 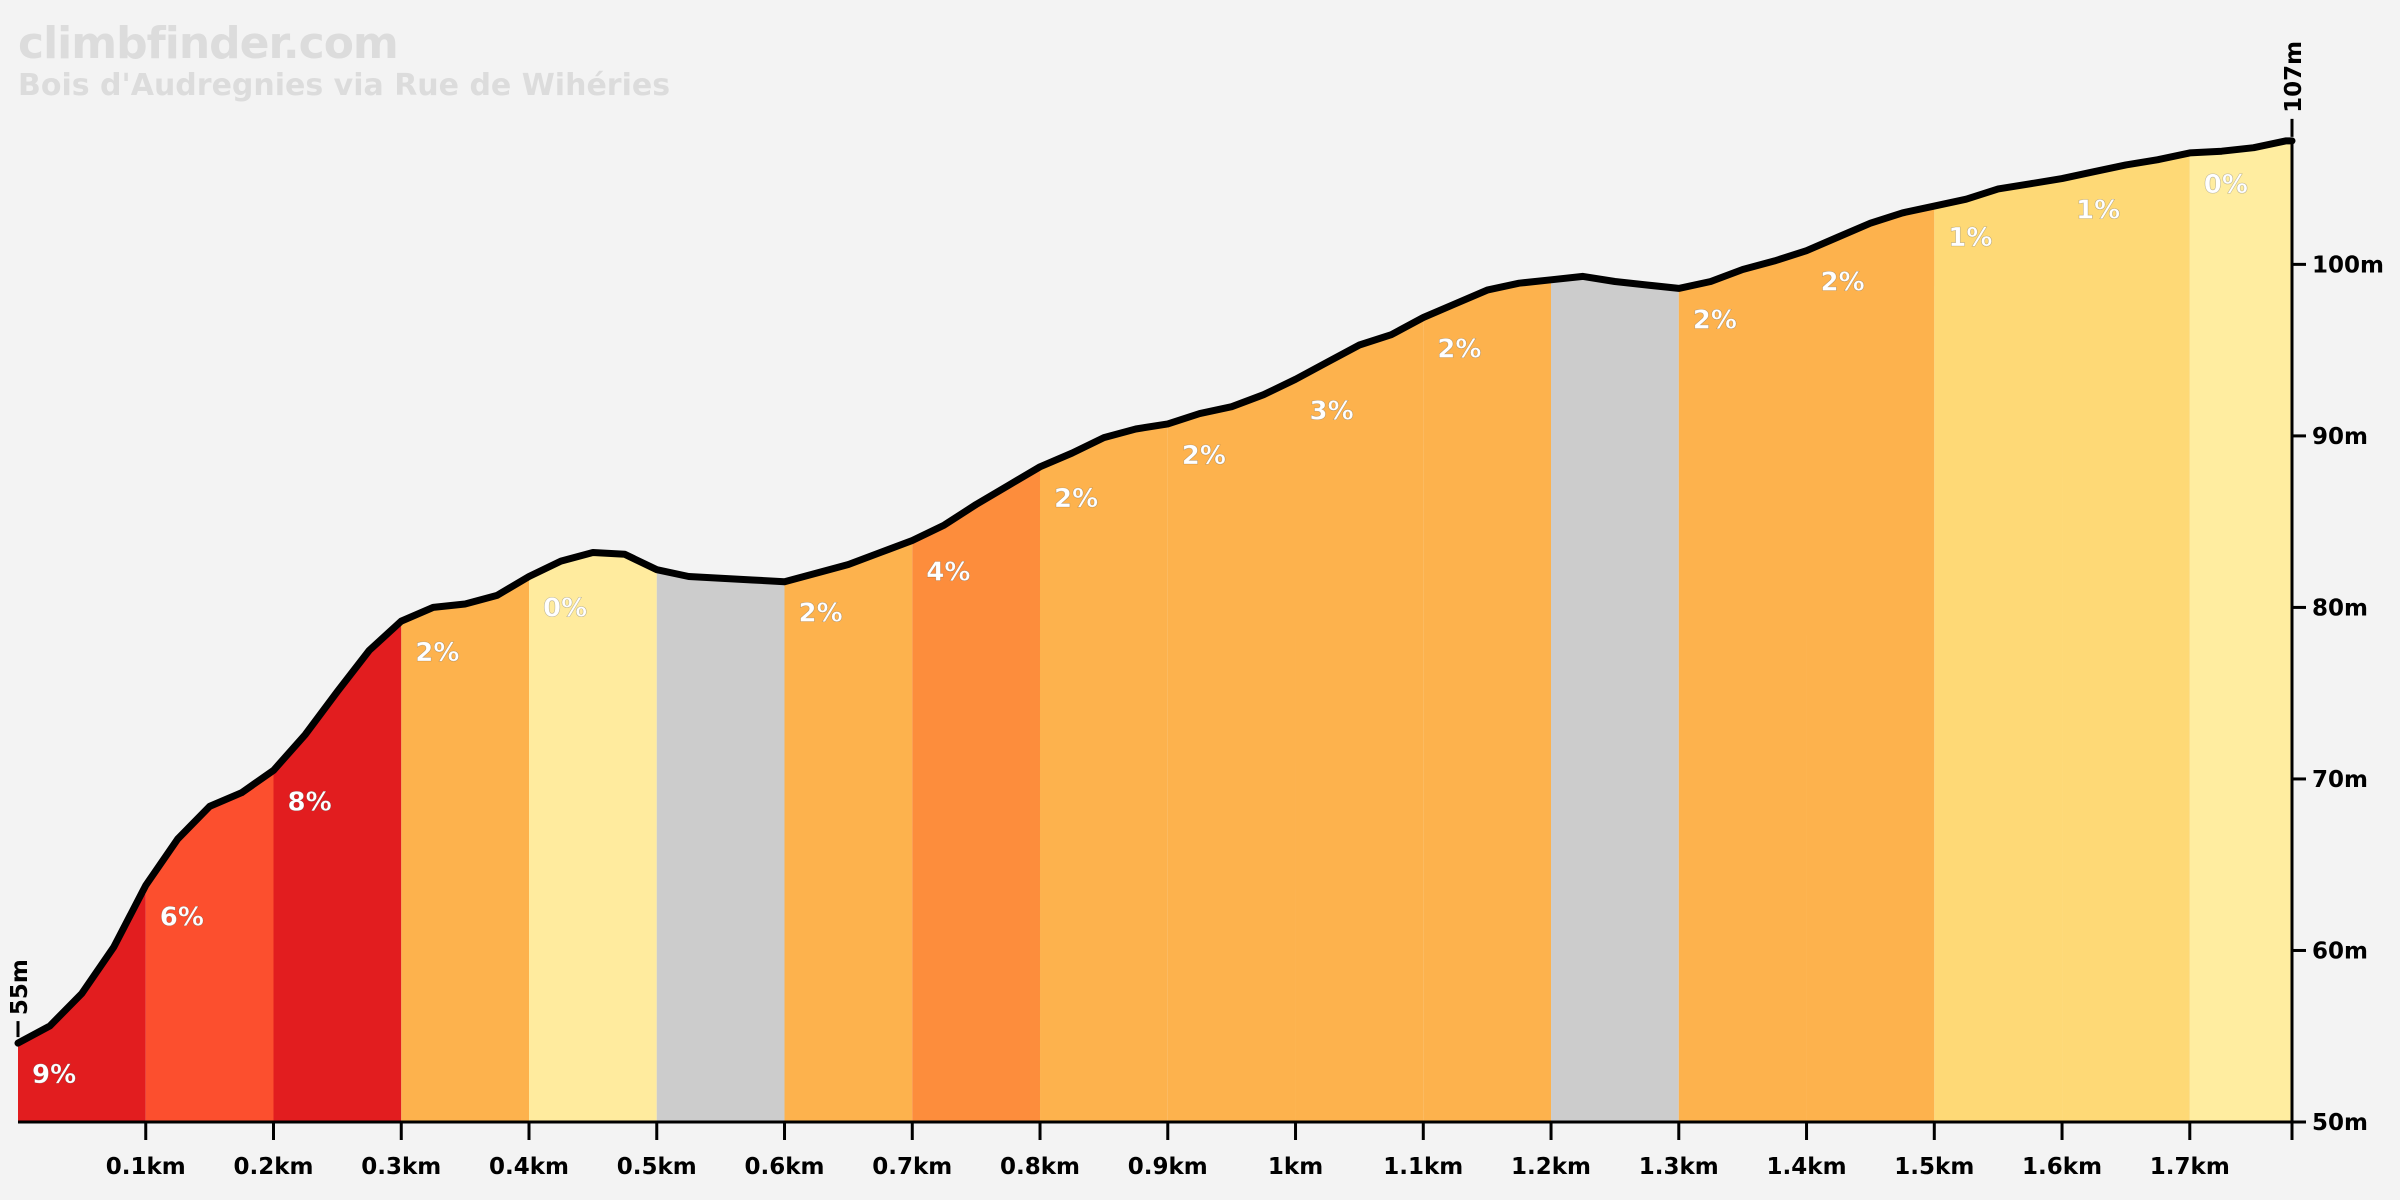 What do you see at coordinates (1168, 1167) in the screenshot?
I see `x-tick-label: 0.9km` at bounding box center [1168, 1167].